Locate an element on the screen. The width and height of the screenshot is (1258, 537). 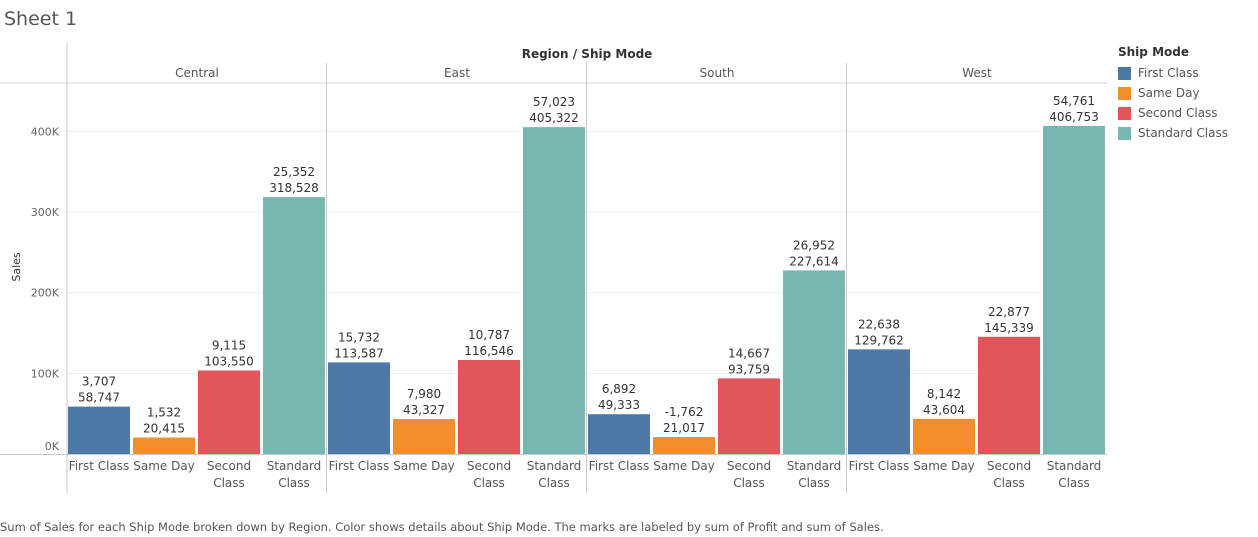
sales-label: 113,587 is located at coordinates (359, 353).